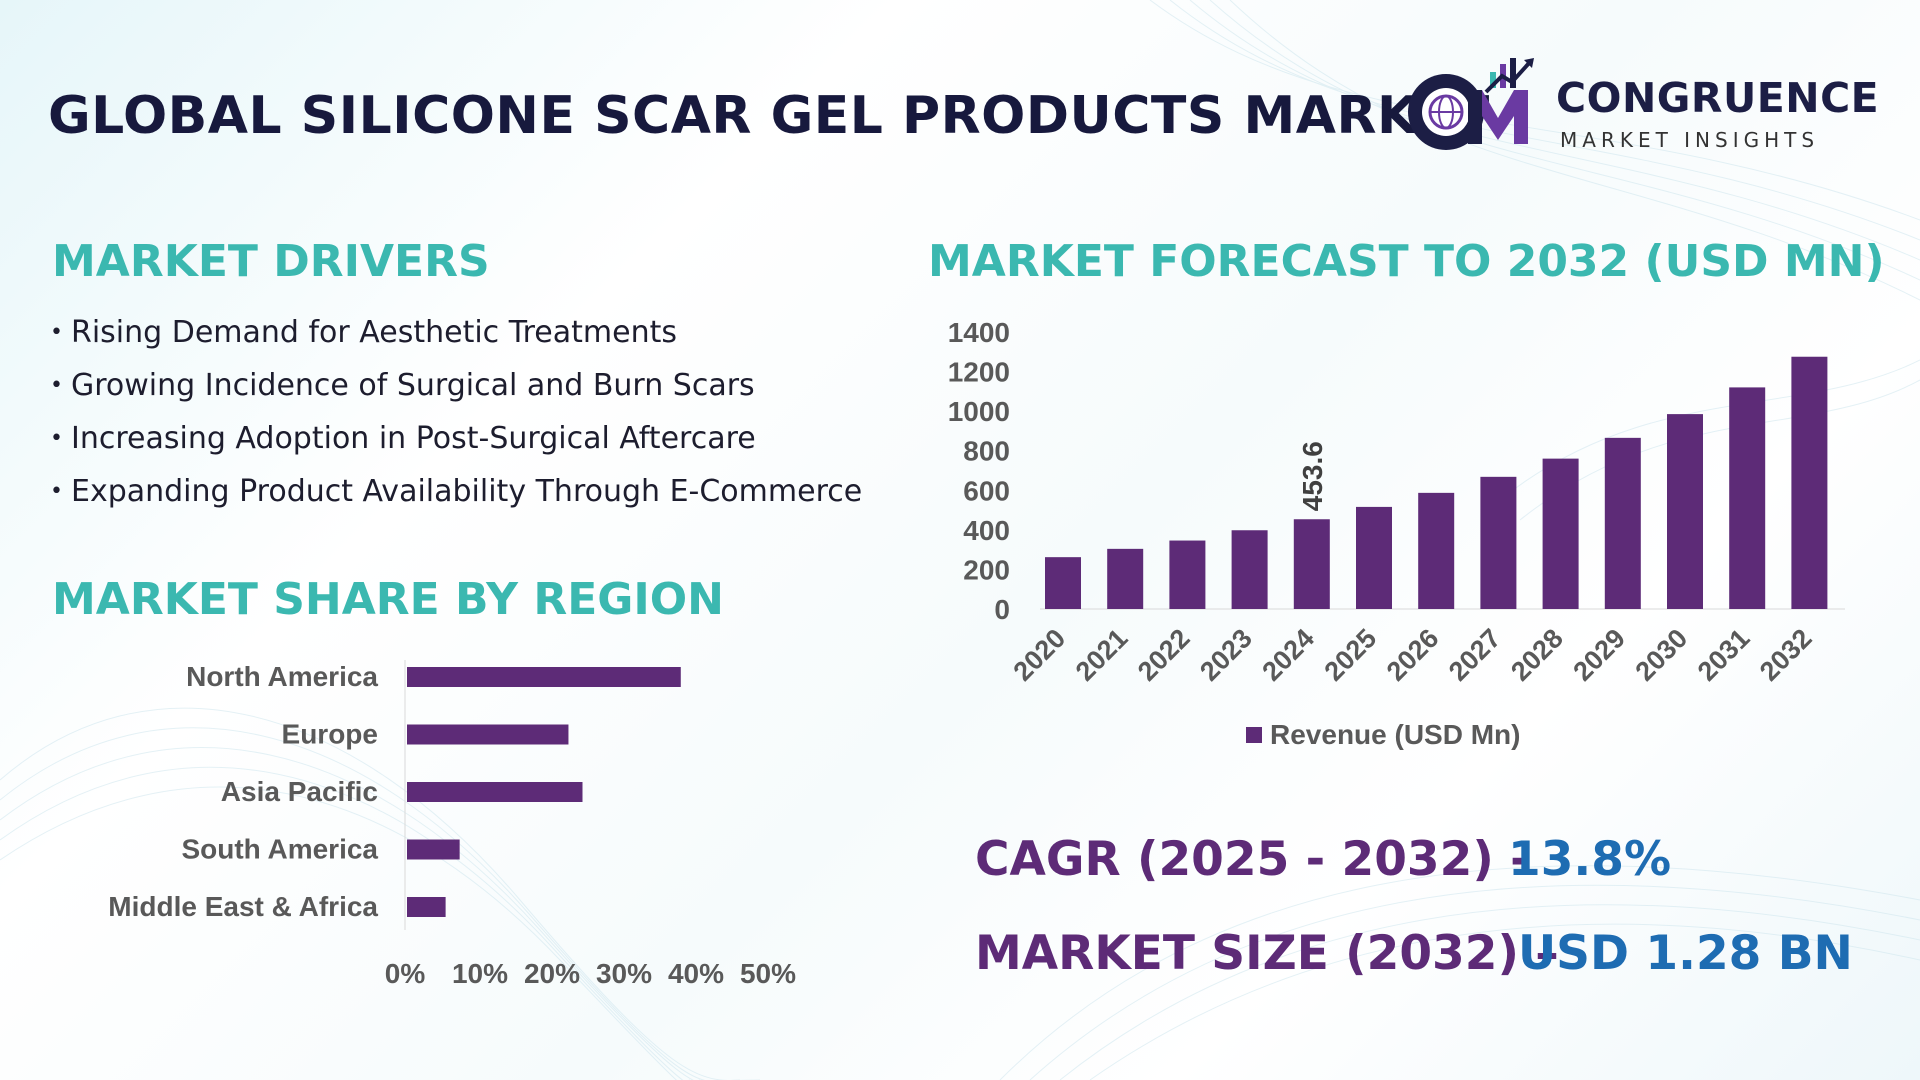  Describe the element at coordinates (1267, 953) in the screenshot. I see `market-size-label: MARKET SIZE (2032) –` at that location.